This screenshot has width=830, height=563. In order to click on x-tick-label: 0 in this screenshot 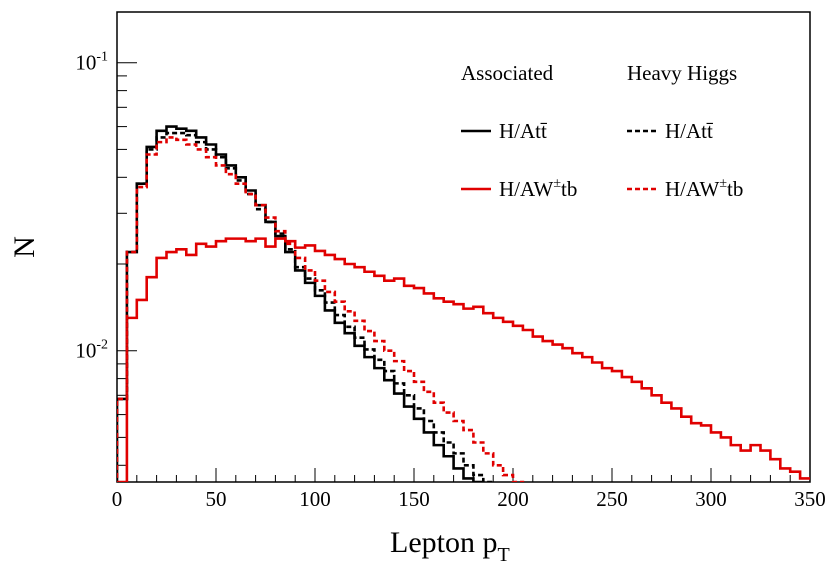, I will do `click(117, 499)`.